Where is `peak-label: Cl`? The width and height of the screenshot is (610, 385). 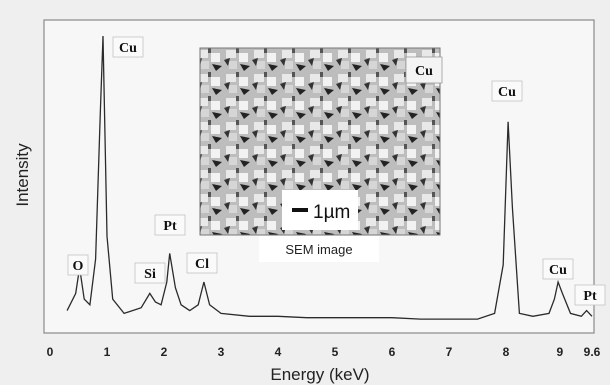
peak-label: Cl is located at coordinates (202, 264).